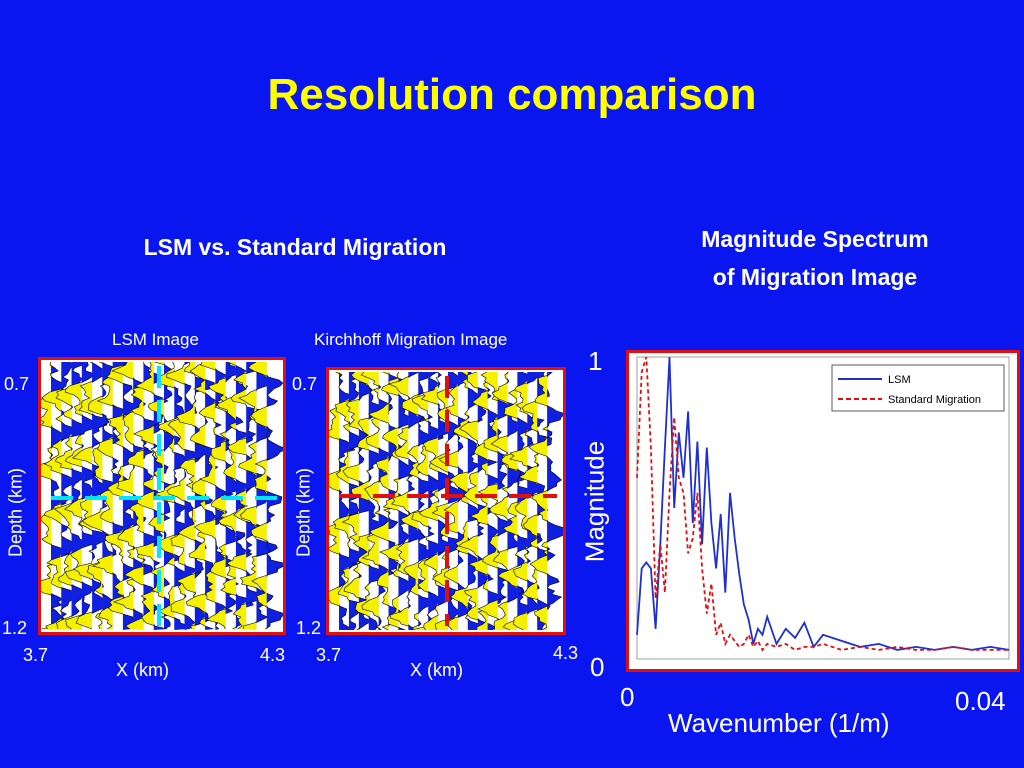  Describe the element at coordinates (36, 655) in the screenshot. I see `lsm-xtick-left: 3.7` at that location.